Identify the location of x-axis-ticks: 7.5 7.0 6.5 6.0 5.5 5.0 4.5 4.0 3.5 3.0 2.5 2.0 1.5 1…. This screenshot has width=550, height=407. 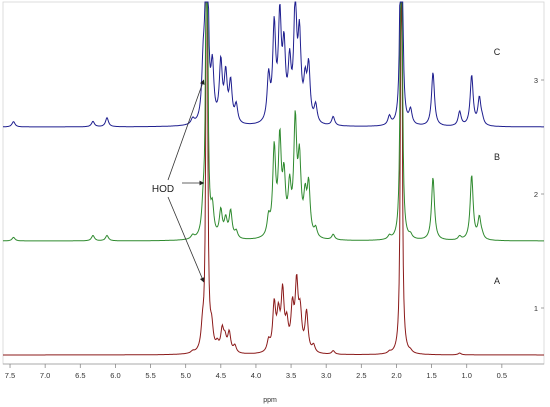
(256, 372).